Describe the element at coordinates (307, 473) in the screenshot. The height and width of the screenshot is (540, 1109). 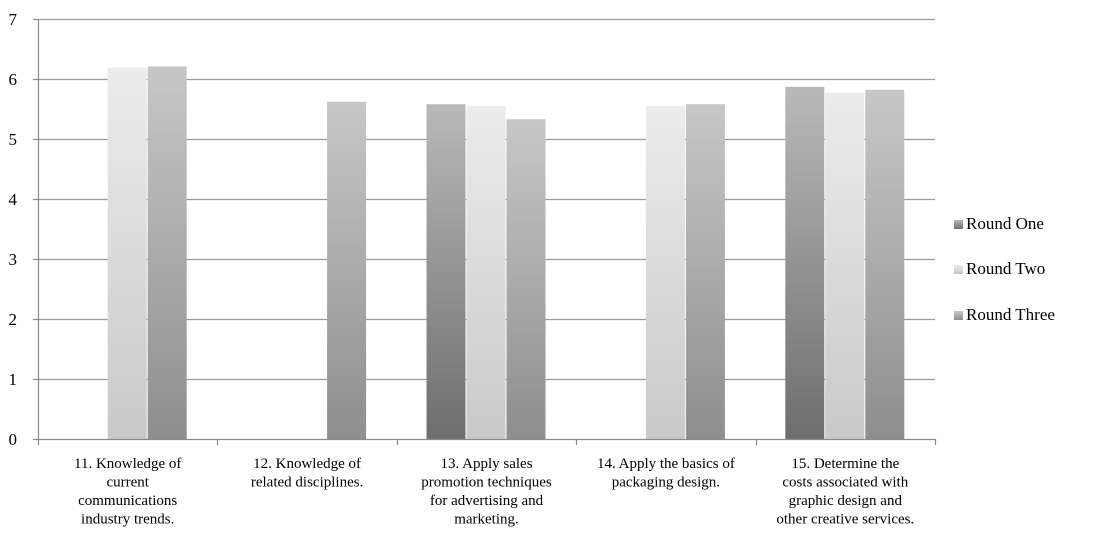
I see `category-label-2: 12. Knowledge of related disciplines.` at that location.